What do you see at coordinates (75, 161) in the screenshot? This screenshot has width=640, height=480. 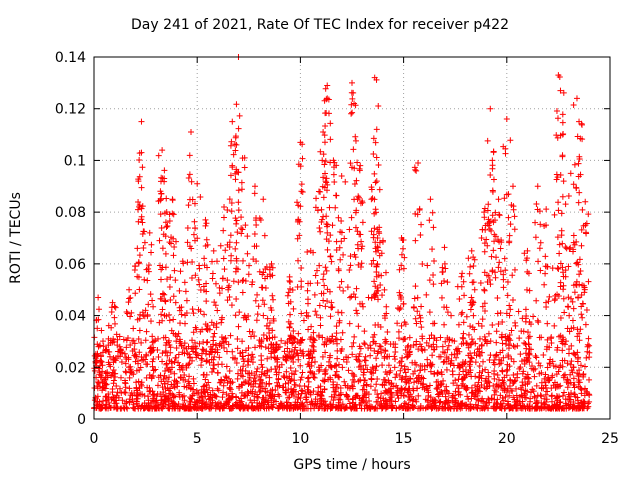 I see `y-tick-label: 0.1` at bounding box center [75, 161].